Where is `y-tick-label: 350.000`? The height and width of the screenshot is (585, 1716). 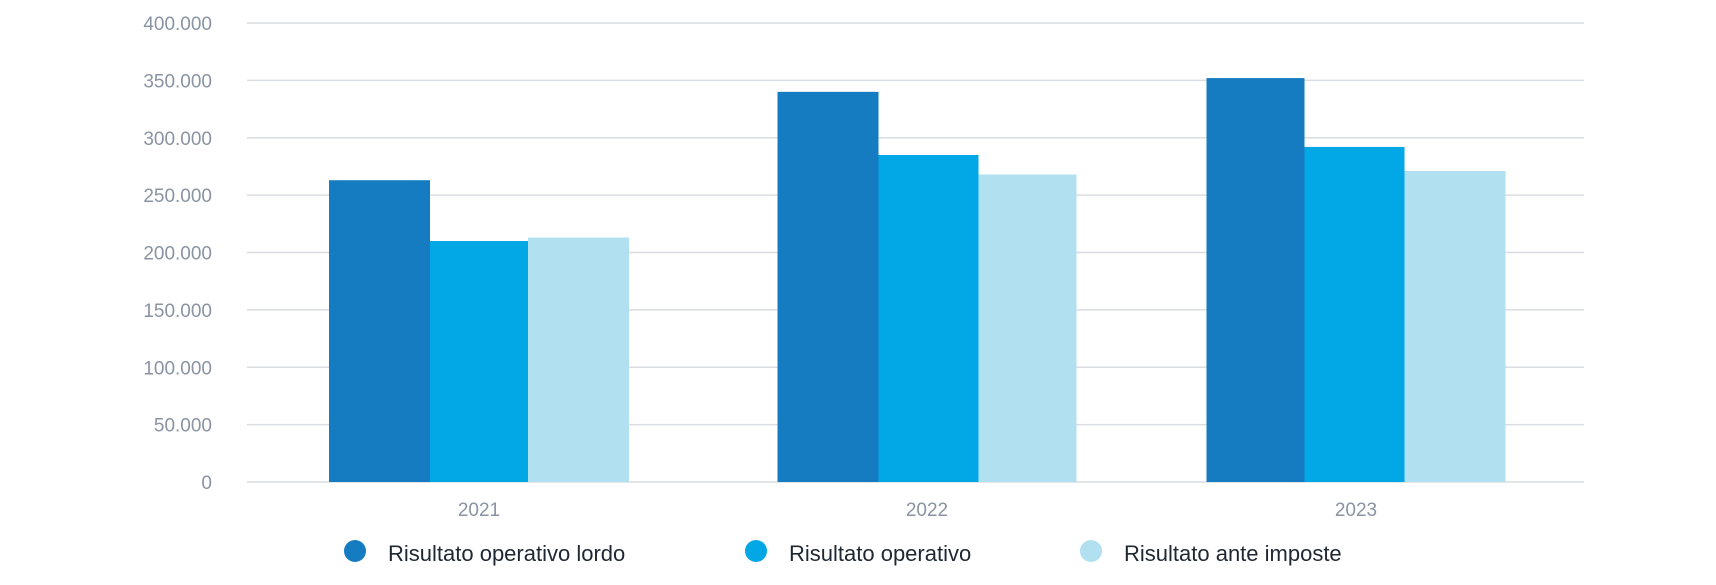
y-tick-label: 350.000 is located at coordinates (177, 81).